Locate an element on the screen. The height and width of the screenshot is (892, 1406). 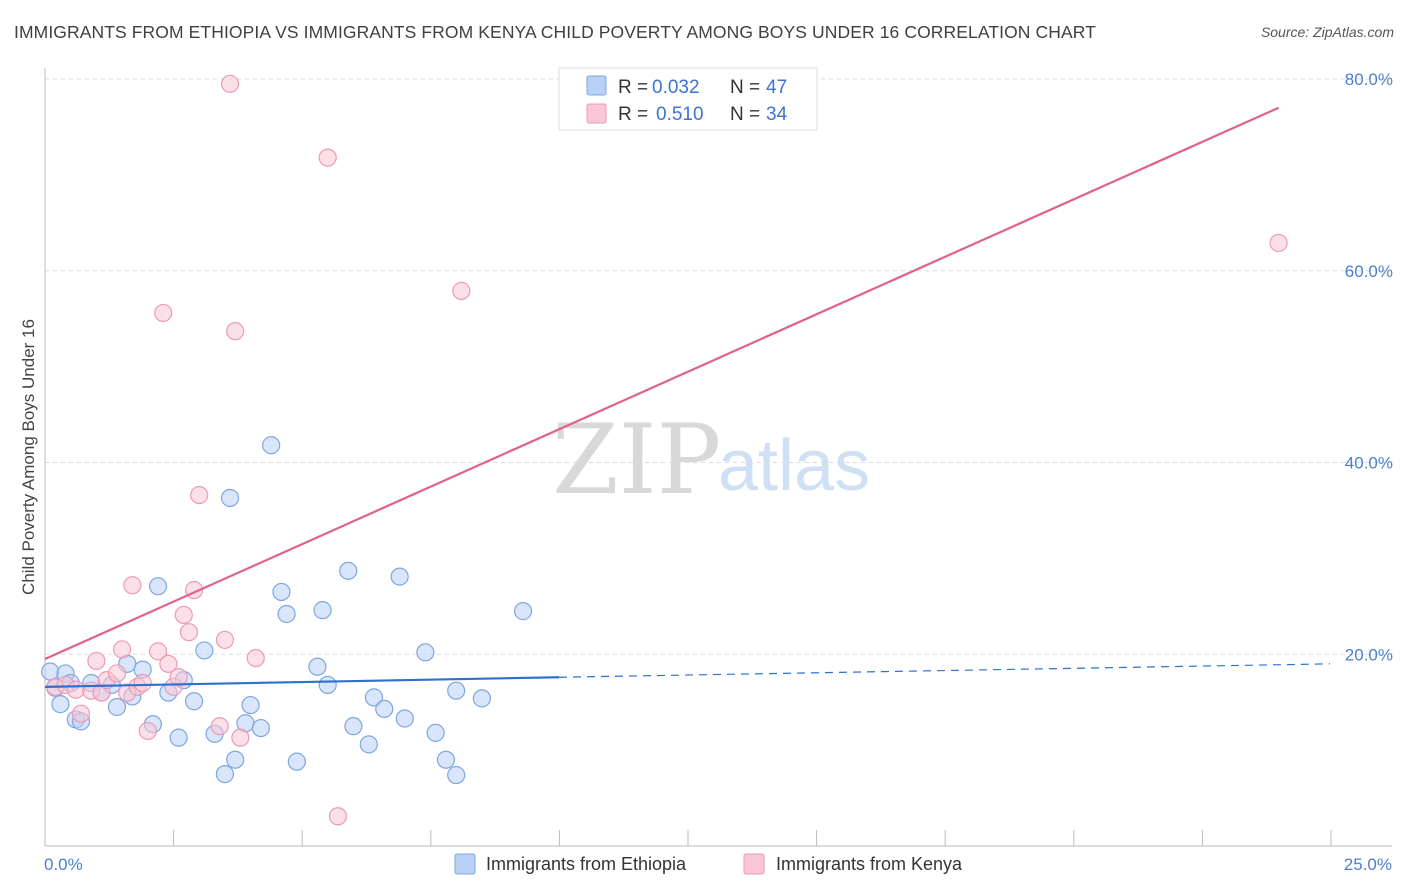
legend-n-label-ethiopia: N = is located at coordinates (745, 87).